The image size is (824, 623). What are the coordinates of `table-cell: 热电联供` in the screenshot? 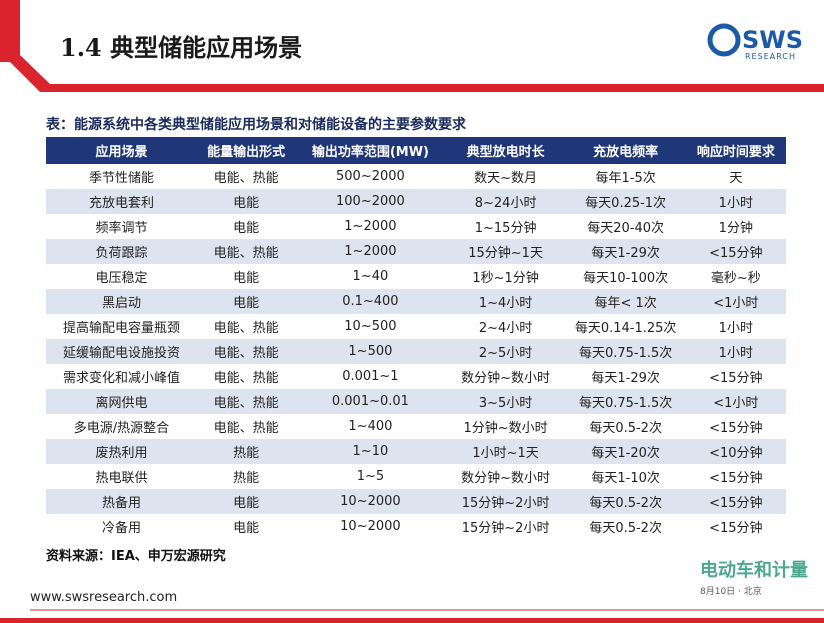 It's located at (121, 476).